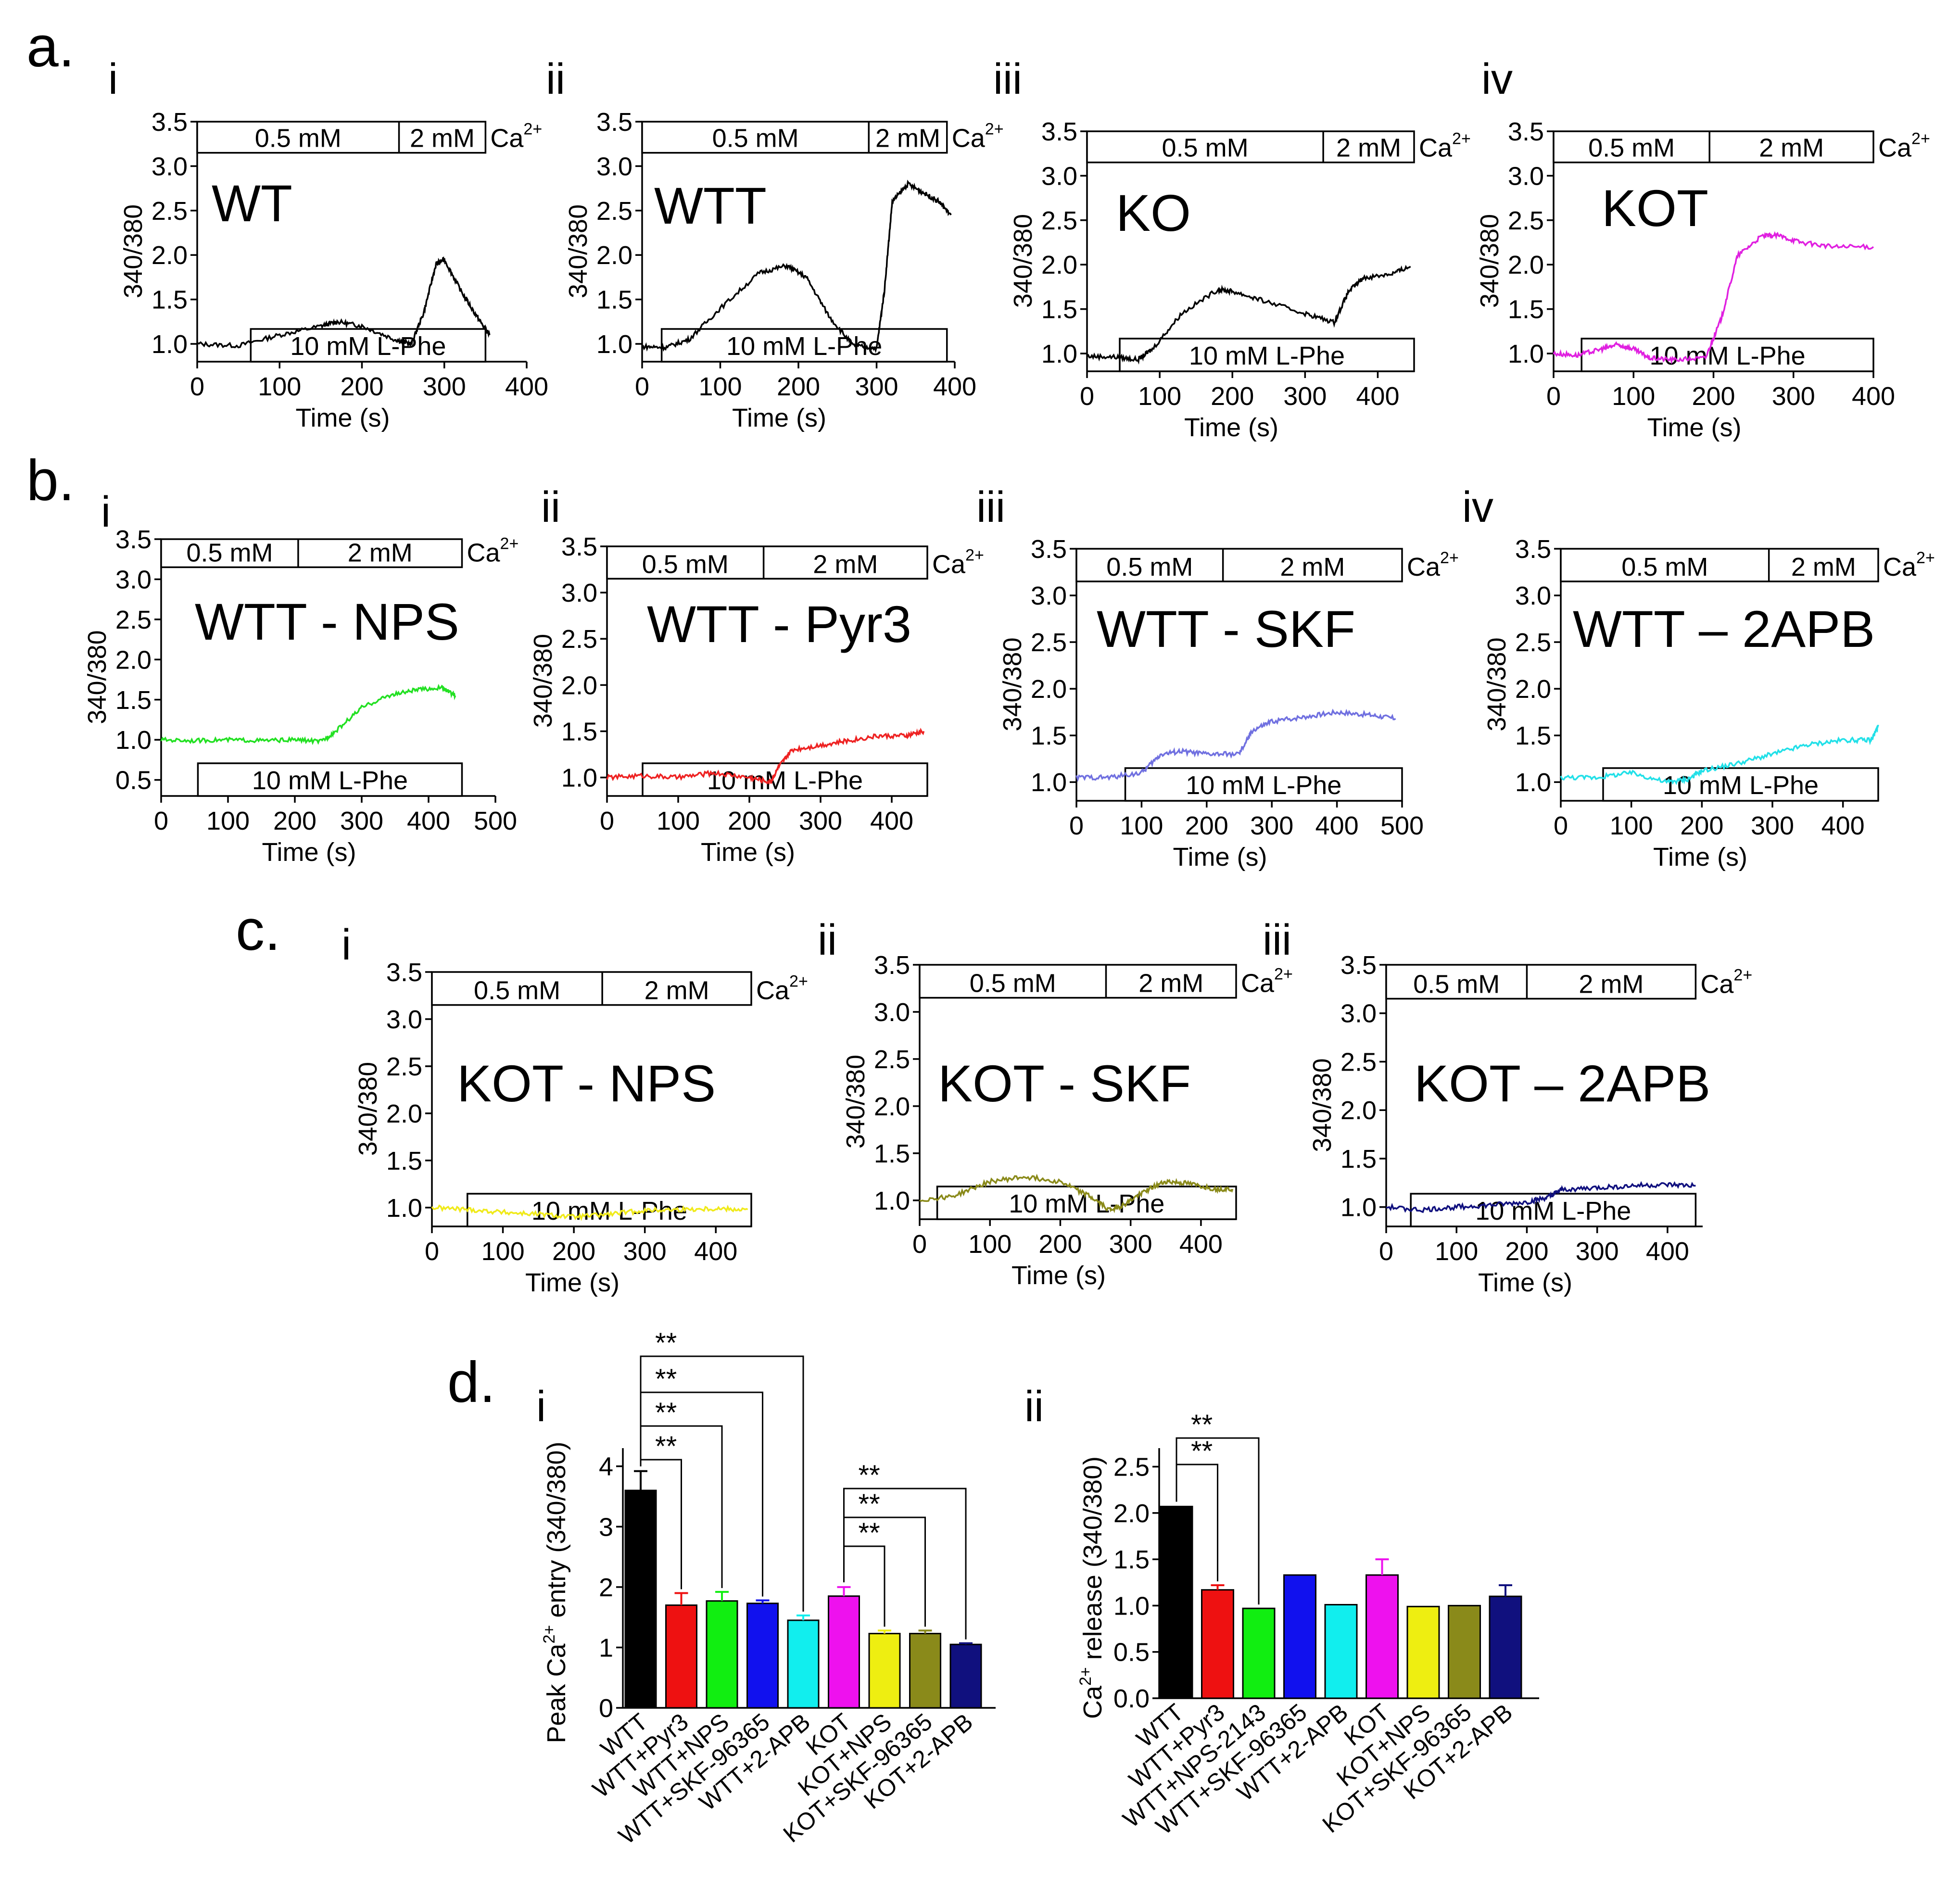 The height and width of the screenshot is (1881, 1960). Describe the element at coordinates (1263, 784) in the screenshot. I see `lphe-bar` at that location.